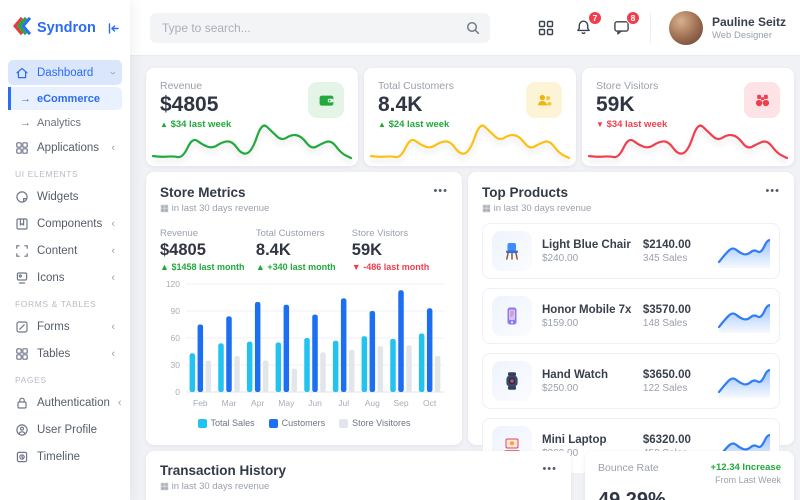 This screenshot has width=800, height=500. Describe the element at coordinates (650, 27) in the screenshot. I see `topbar-divider` at that location.